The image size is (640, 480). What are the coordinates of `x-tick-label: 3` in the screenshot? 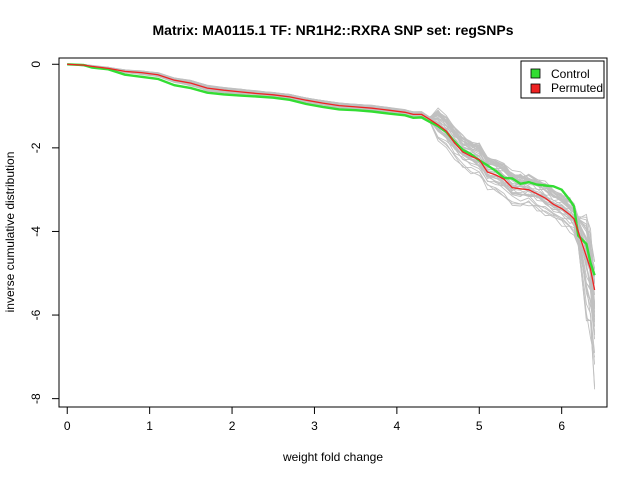 It's located at (314, 426).